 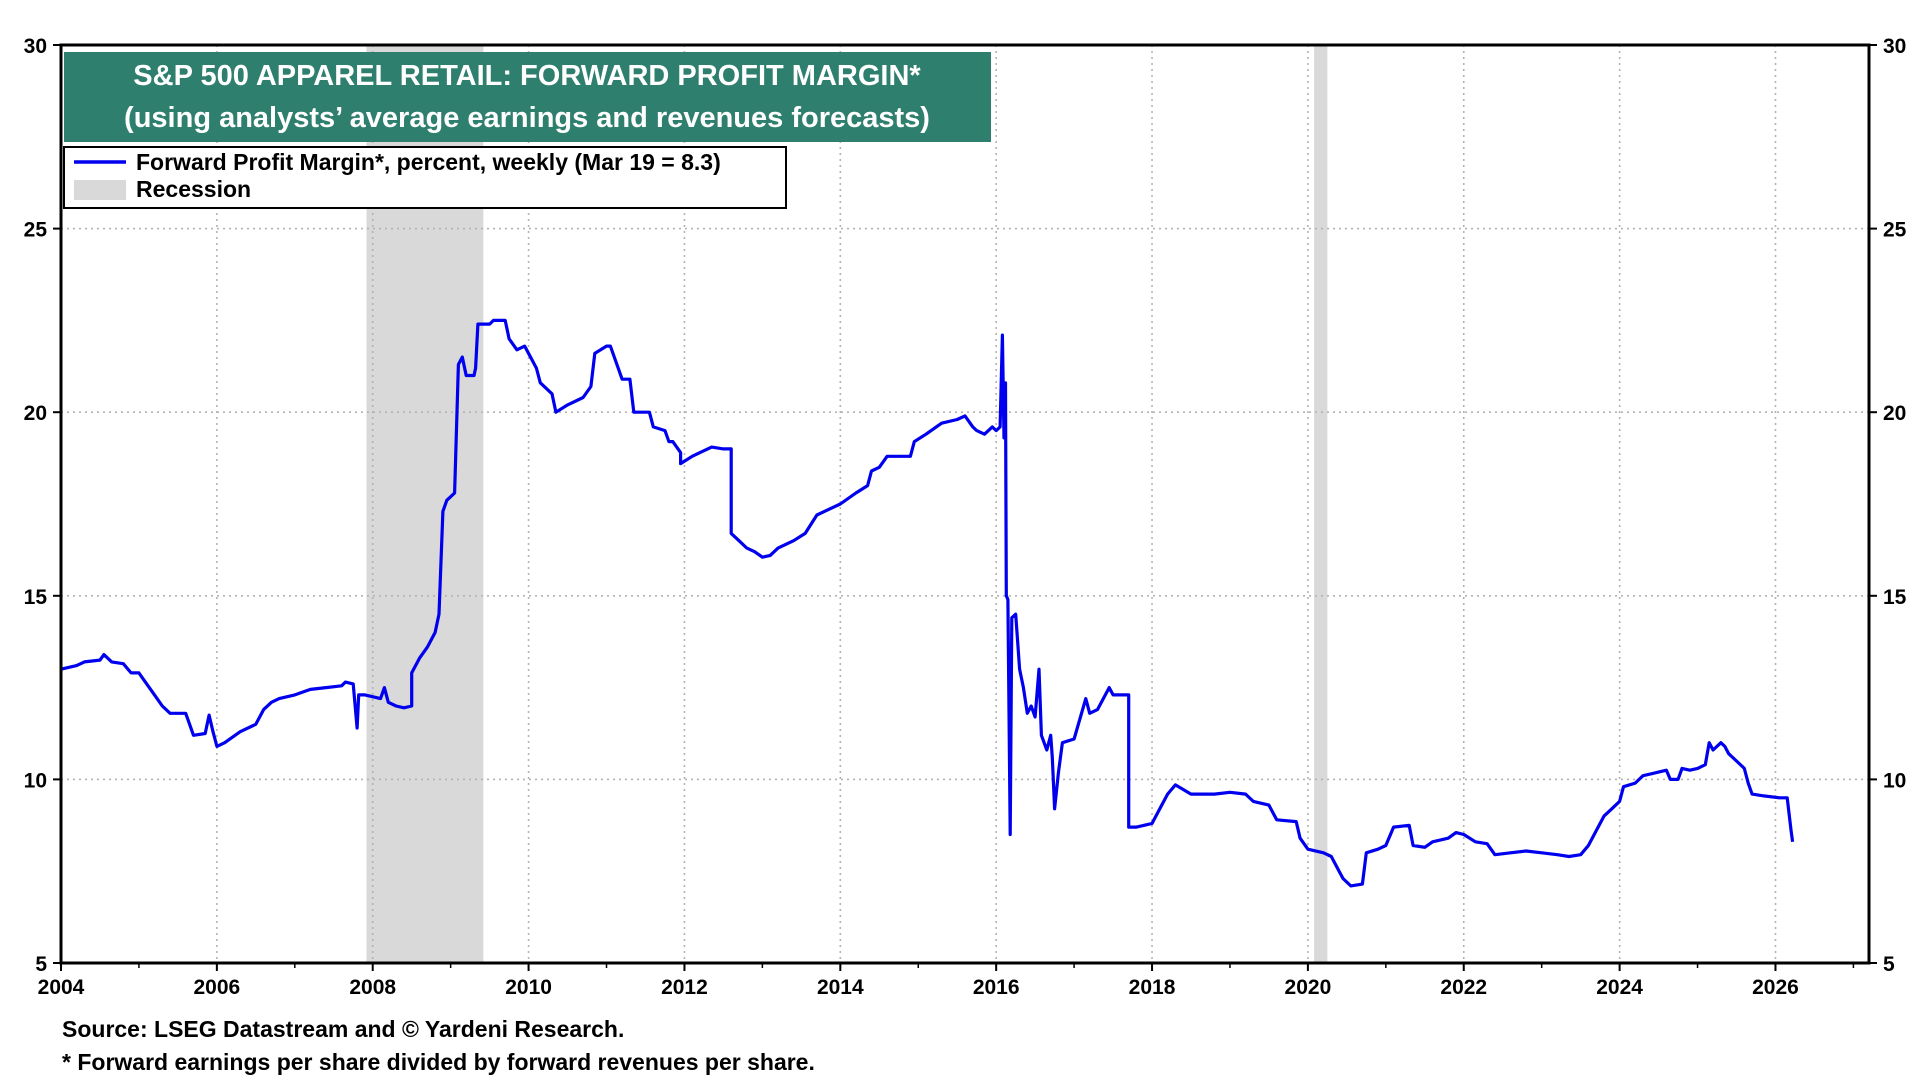 What do you see at coordinates (840, 987) in the screenshot?
I see `x-tick-label-2014: 2014` at bounding box center [840, 987].